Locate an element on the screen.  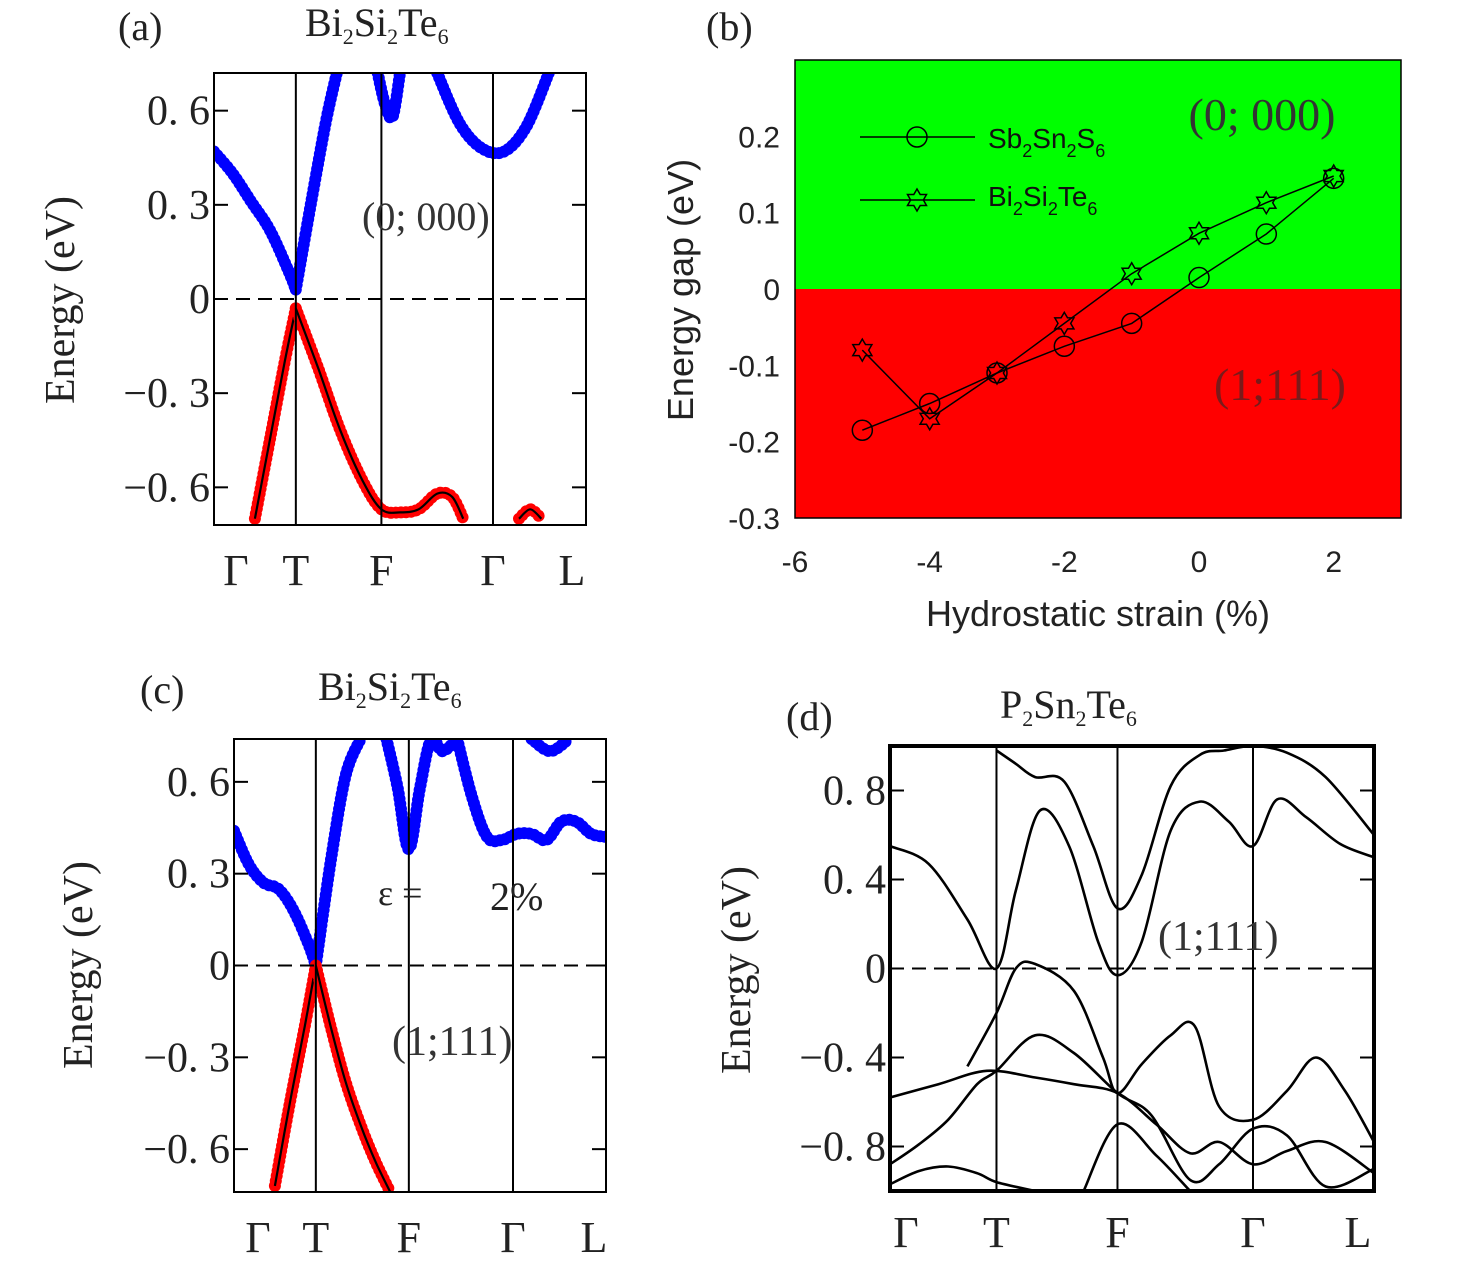
legend-star-shape is located at coordinates (917, 200).